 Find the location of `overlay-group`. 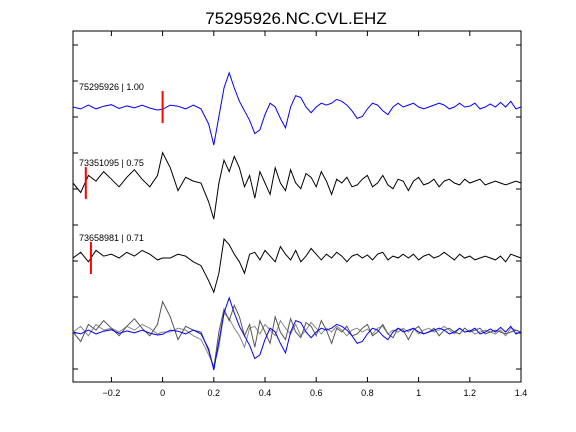

overlay-group is located at coordinates (297, 333).